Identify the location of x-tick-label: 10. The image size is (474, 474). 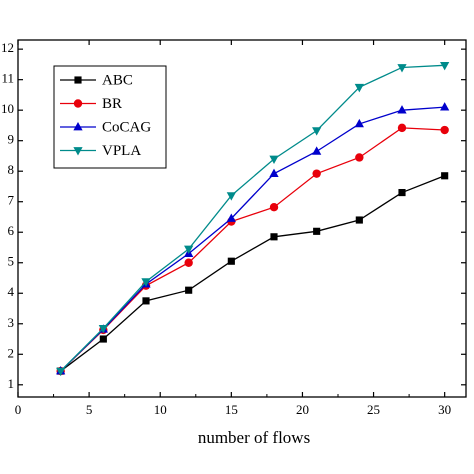
(160, 409).